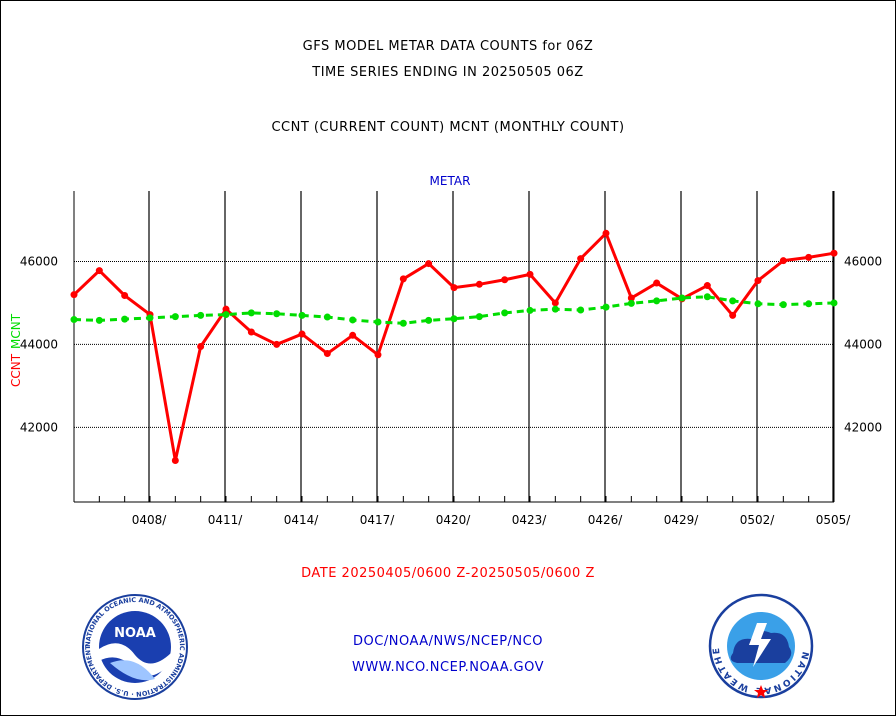 The height and width of the screenshot is (716, 896). What do you see at coordinates (226, 520) in the screenshot?
I see `x-tick-label: 0411/` at bounding box center [226, 520].